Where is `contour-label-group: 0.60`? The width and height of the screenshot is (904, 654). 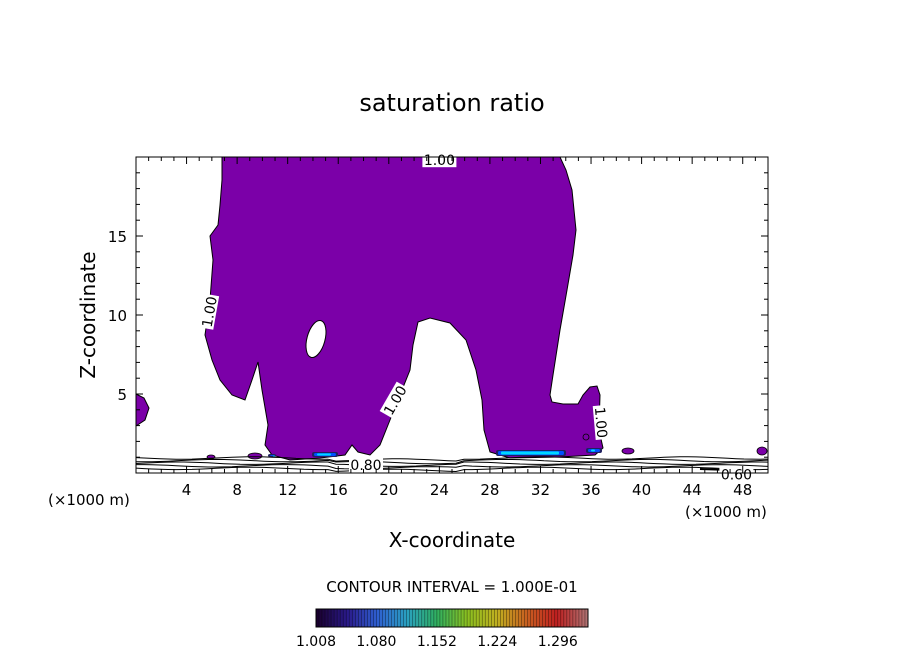
contour-label-group: 0.60 is located at coordinates (736, 475).